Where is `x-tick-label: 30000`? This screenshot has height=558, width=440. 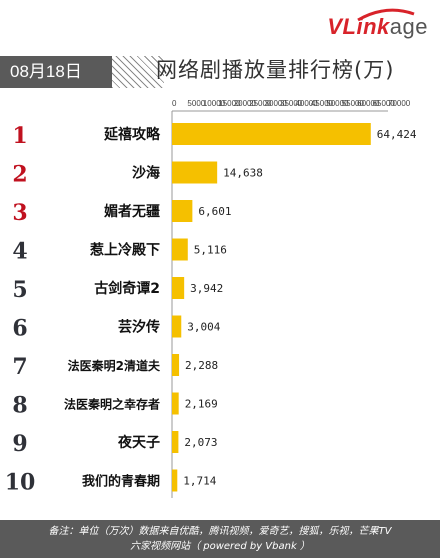 x-tick-label: 30000 is located at coordinates (276, 103).